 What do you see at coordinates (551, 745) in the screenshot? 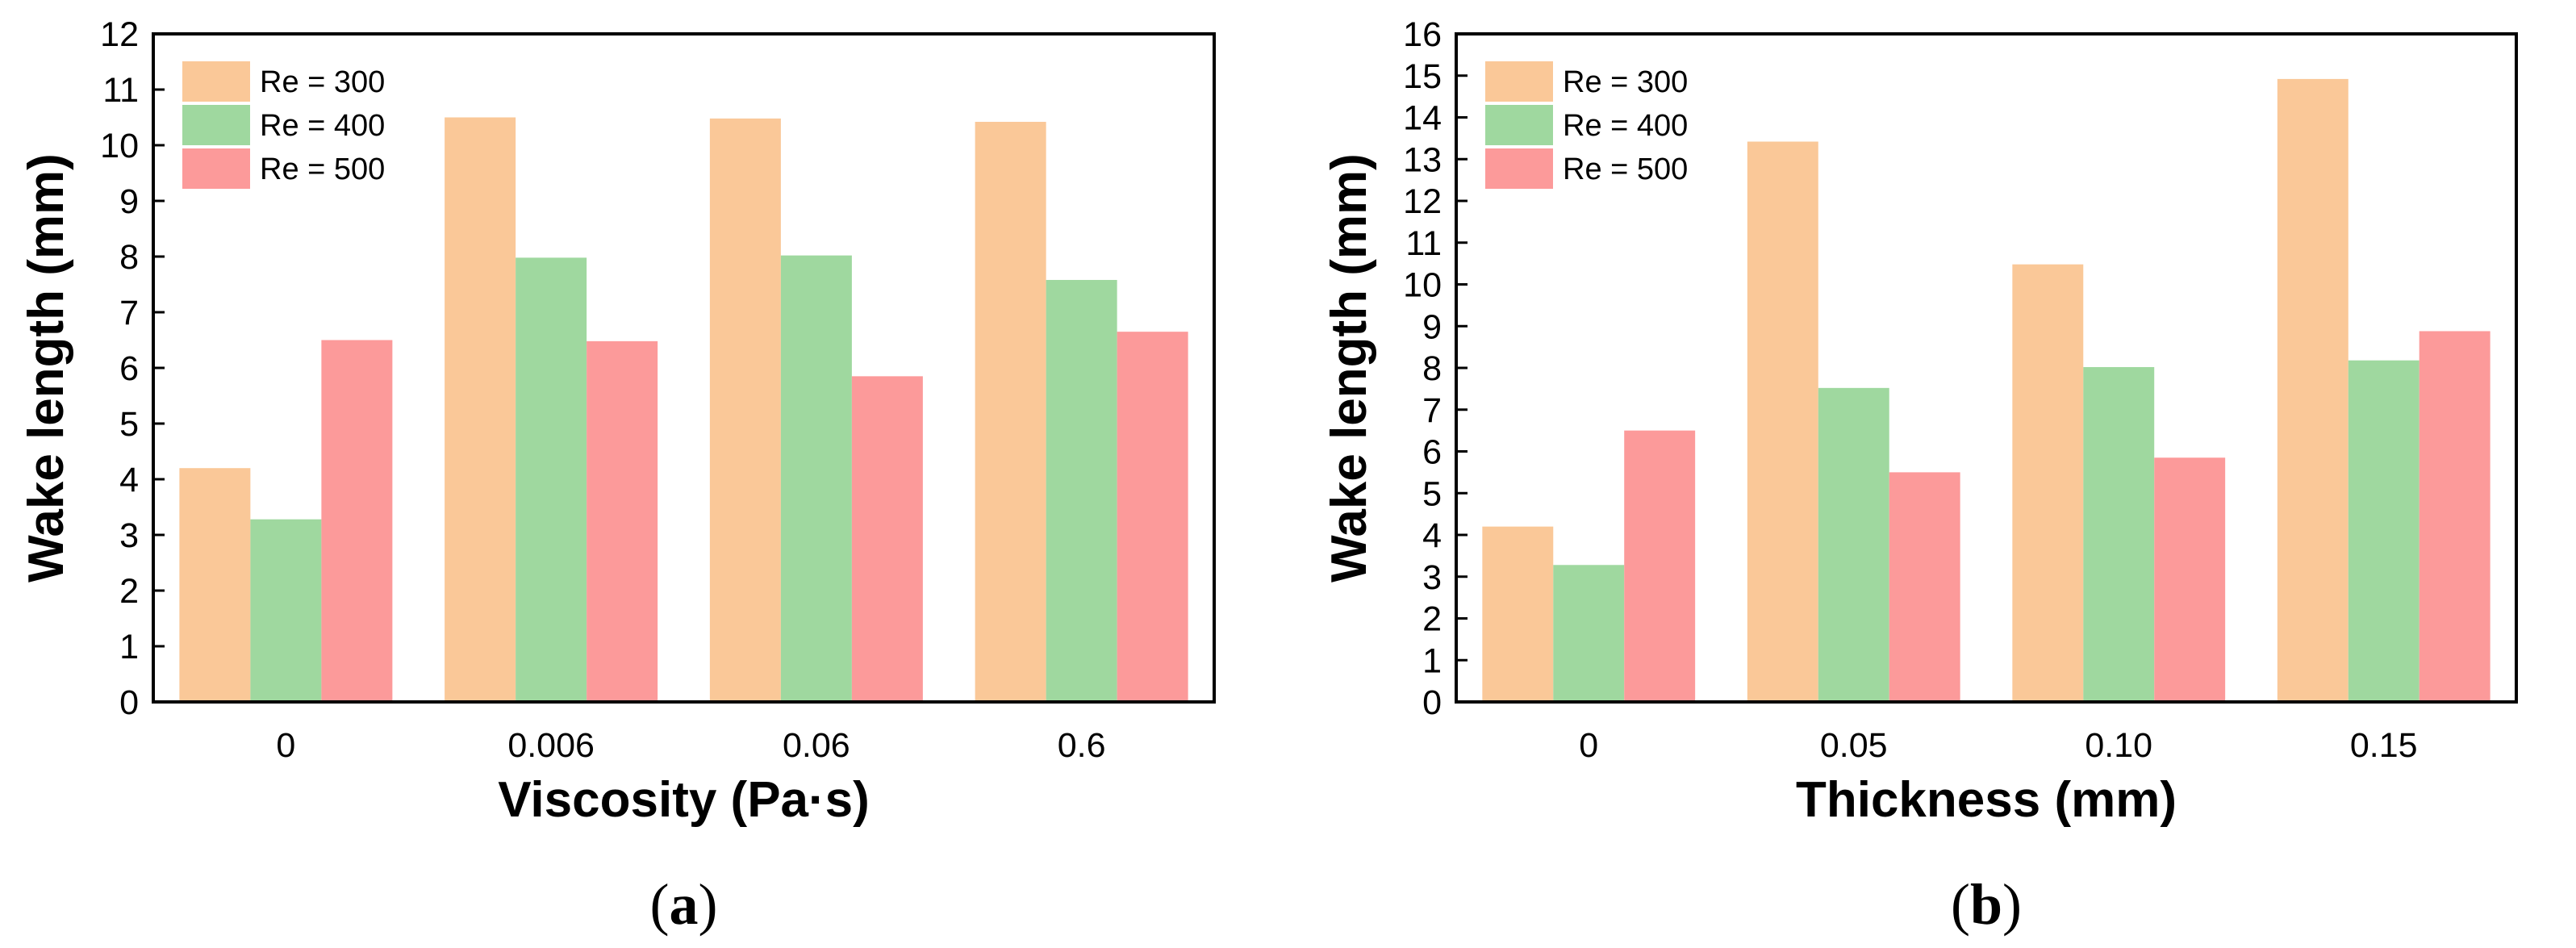
I see `x-tick-label: 0.006` at bounding box center [551, 745].